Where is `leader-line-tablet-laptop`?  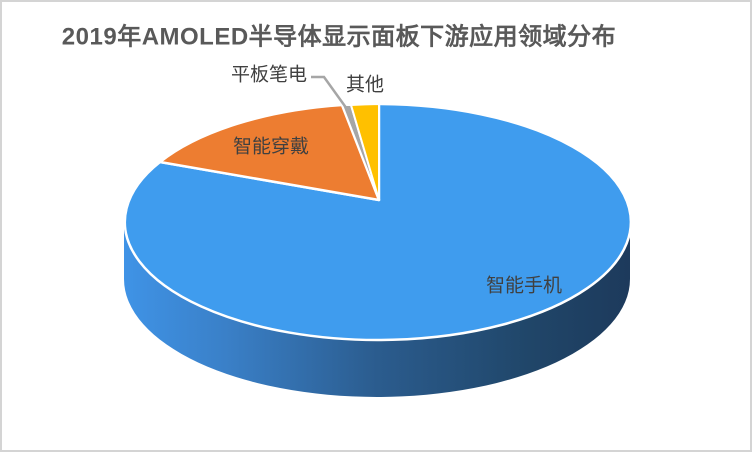
leader-line-tablet-laptop is located at coordinates (330, 92).